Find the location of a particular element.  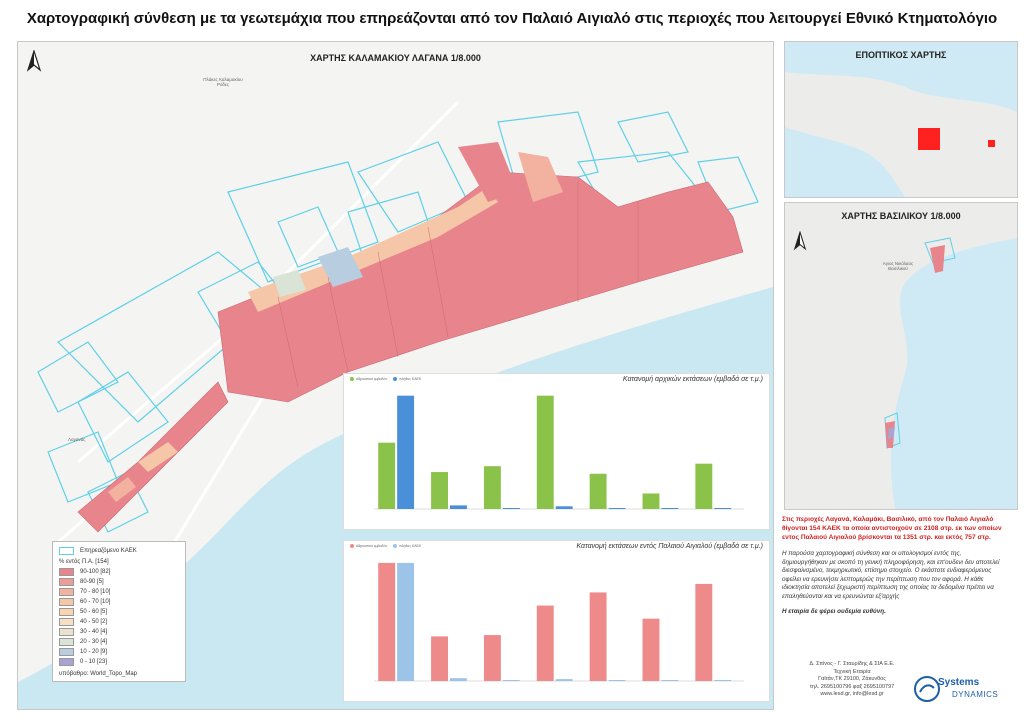

company-logo: Systems DYNAMICS is located at coordinates (957, 688).